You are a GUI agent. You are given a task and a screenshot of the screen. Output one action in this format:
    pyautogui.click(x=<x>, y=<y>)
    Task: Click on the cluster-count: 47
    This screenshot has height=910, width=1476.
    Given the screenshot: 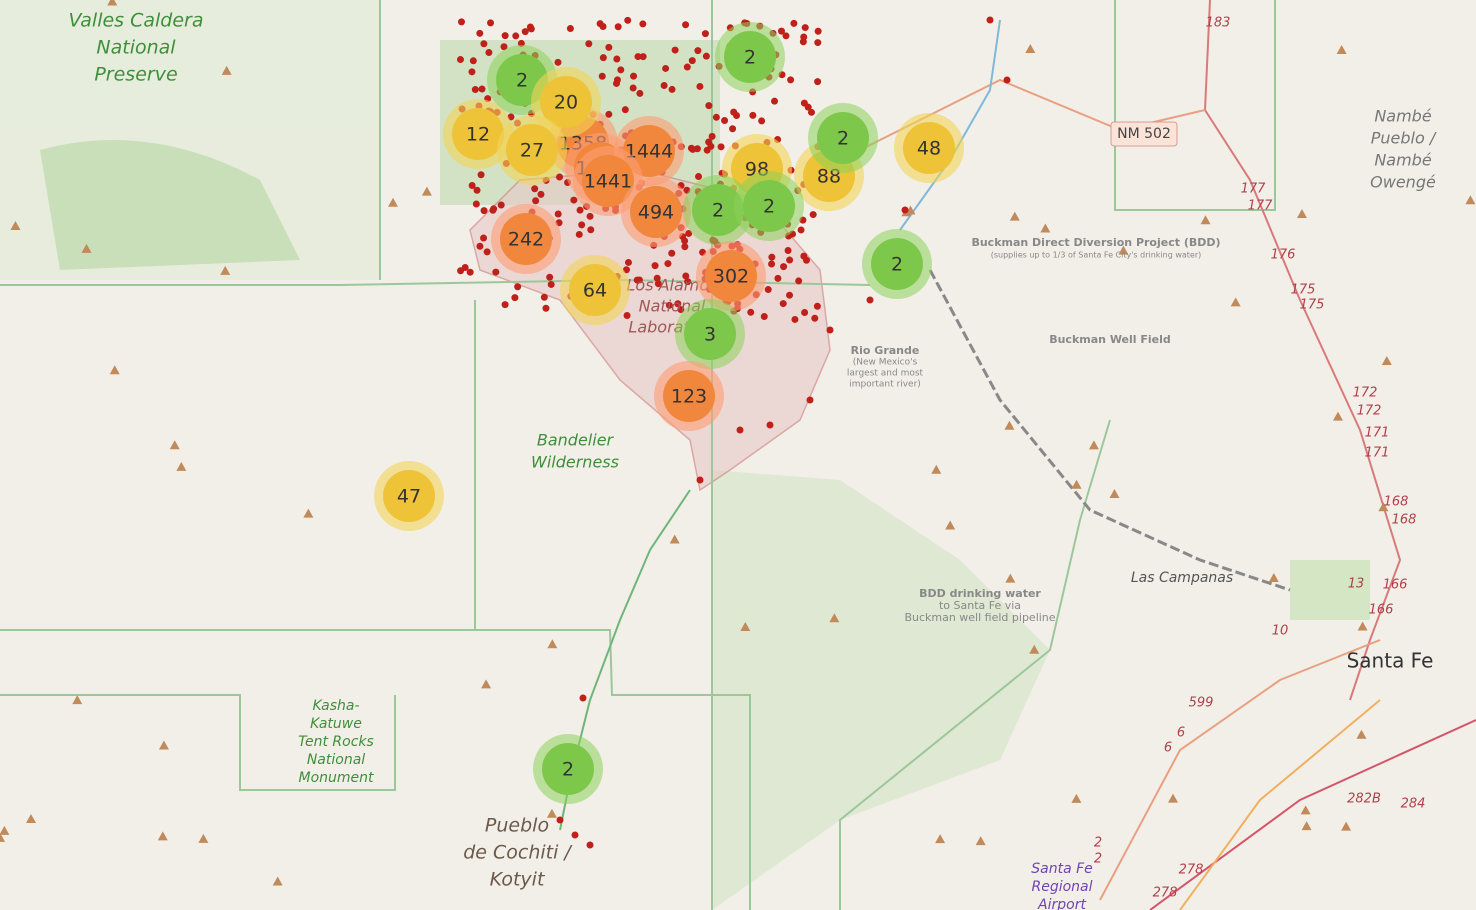 What is the action you would take?
    pyautogui.click(x=409, y=497)
    